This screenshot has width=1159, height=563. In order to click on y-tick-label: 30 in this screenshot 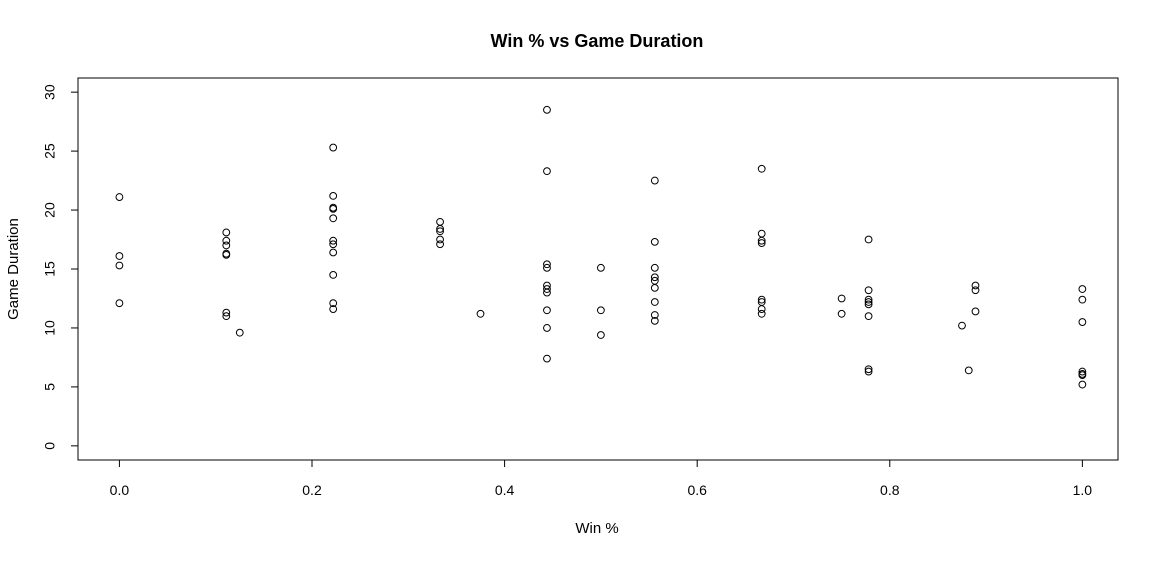, I will do `click(50, 92)`.